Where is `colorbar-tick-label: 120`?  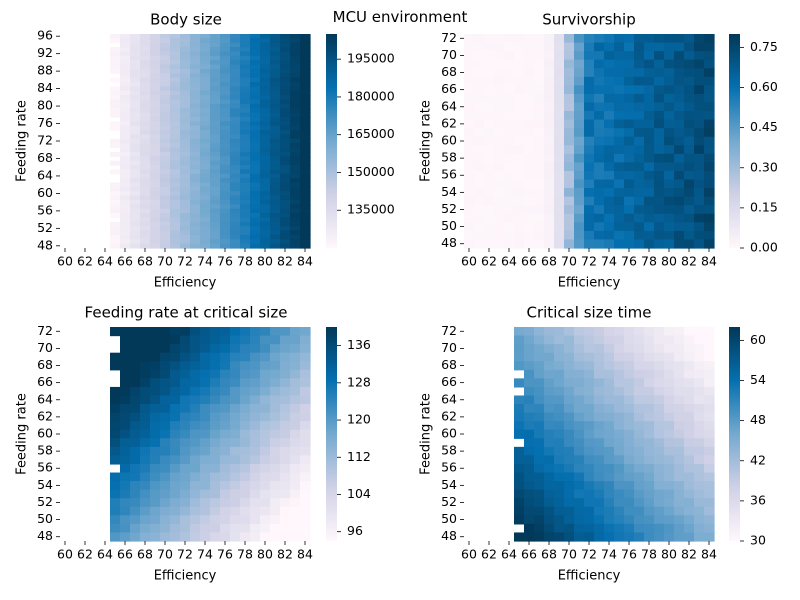
colorbar-tick-label: 120 is located at coordinates (359, 419).